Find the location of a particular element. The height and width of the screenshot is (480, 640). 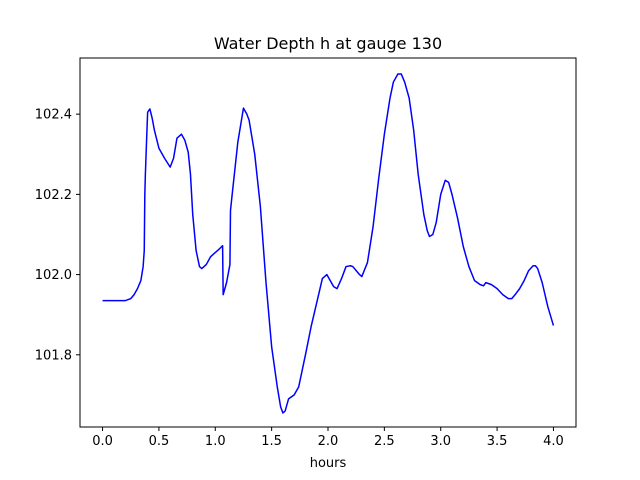

x-tick-label: 3.5 is located at coordinates (497, 441).